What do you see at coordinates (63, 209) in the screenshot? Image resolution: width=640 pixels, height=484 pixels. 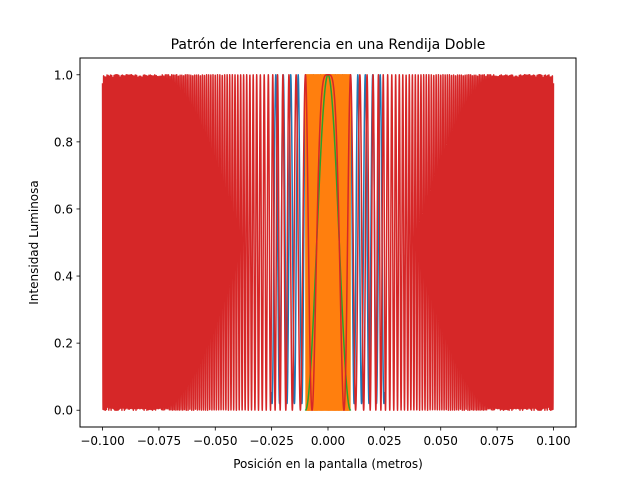 I see `y-tick-label: 0.6` at bounding box center [63, 209].